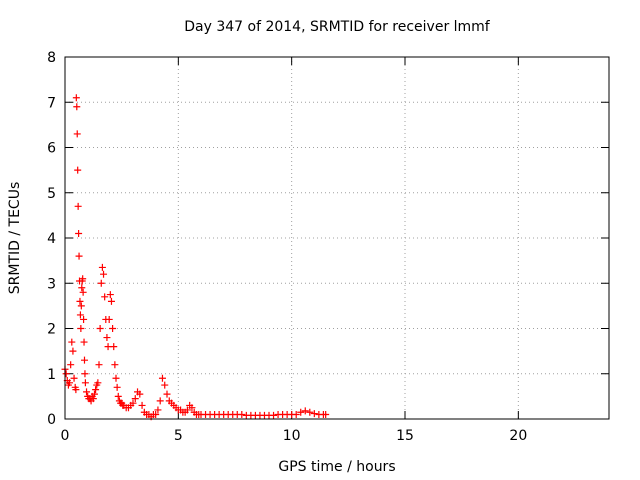 The width and height of the screenshot is (640, 480). What do you see at coordinates (336, 467) in the screenshot?
I see `x-axis-label: GPS time / hours` at bounding box center [336, 467].